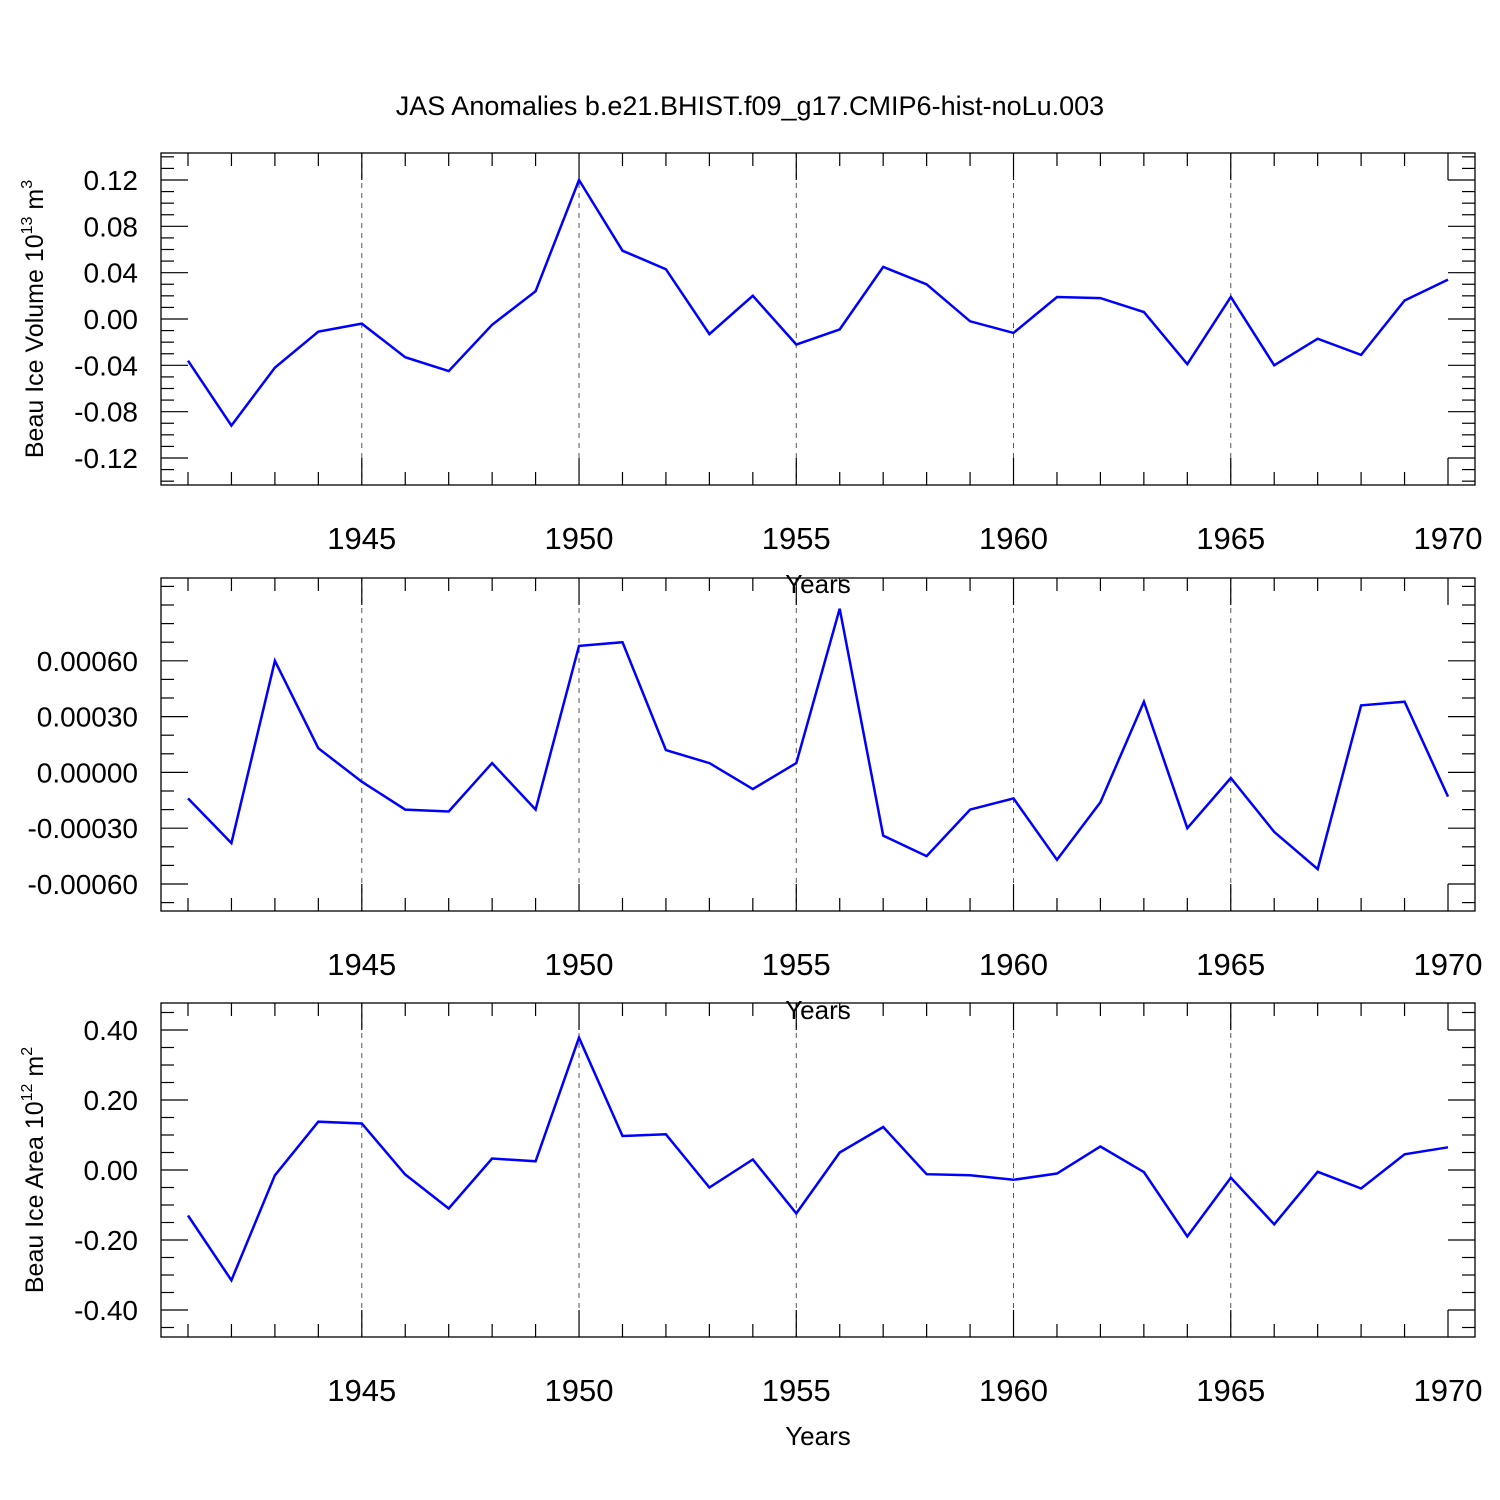 The height and width of the screenshot is (1500, 1500). What do you see at coordinates (87, 661) in the screenshot?
I see `y-tick-label: 0.00060` at bounding box center [87, 661].